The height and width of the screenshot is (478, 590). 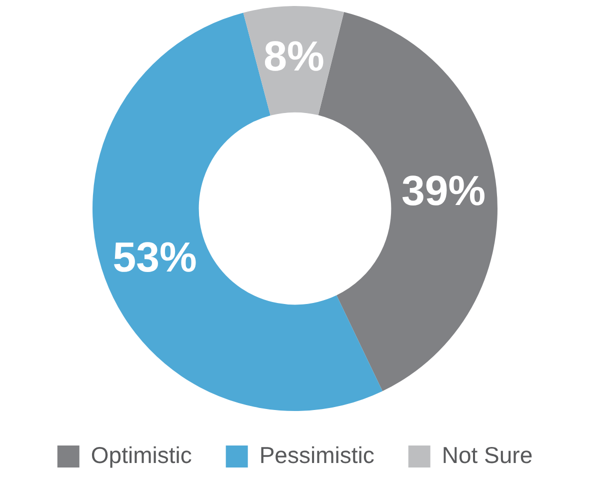 I want to click on data-label: 39%, so click(x=444, y=190).